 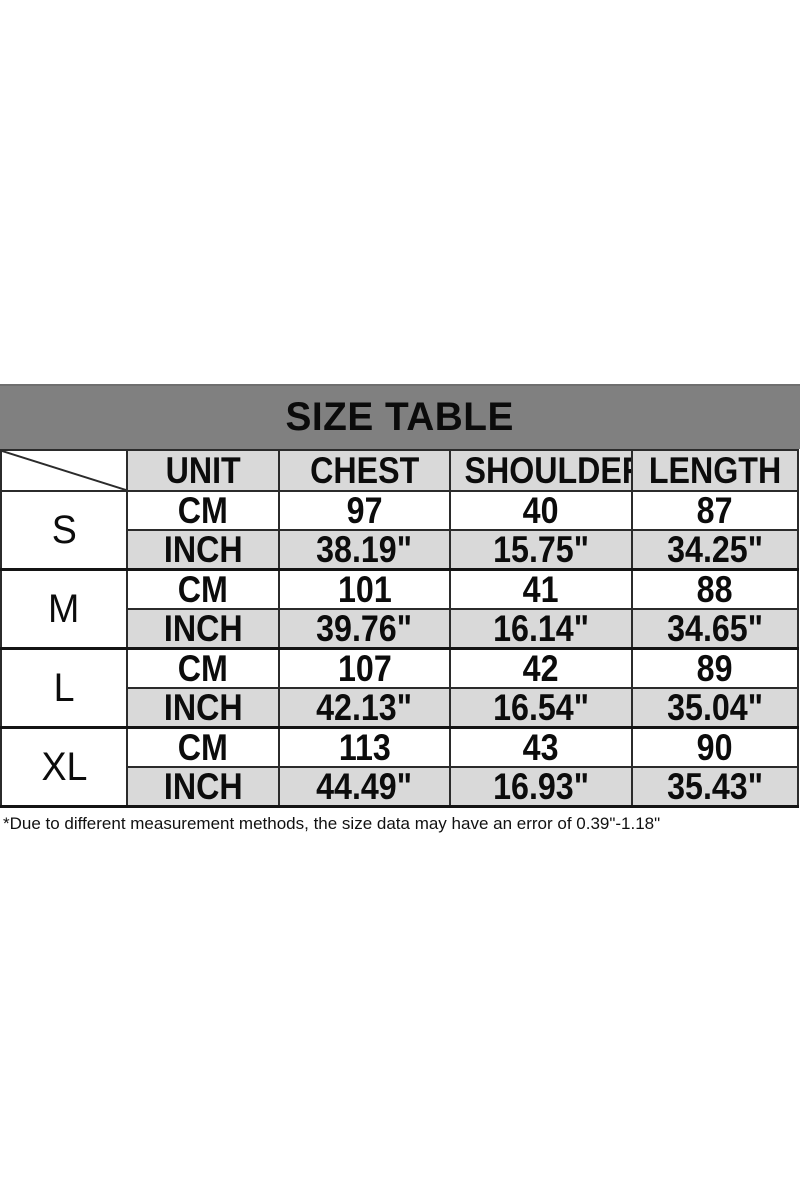 I want to click on cell-text: 41, so click(x=541, y=589).